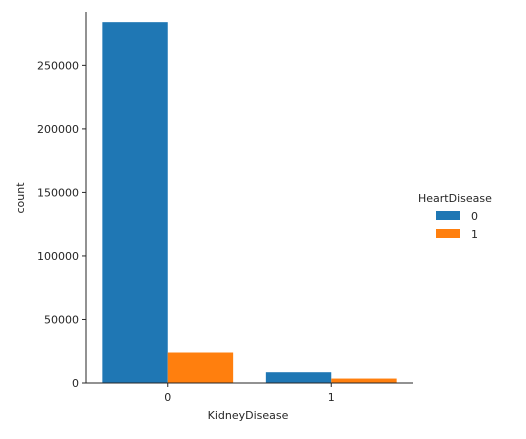 Image resolution: width=526 pixels, height=439 pixels. I want to click on y-tick-label: 50000, so click(61, 319).